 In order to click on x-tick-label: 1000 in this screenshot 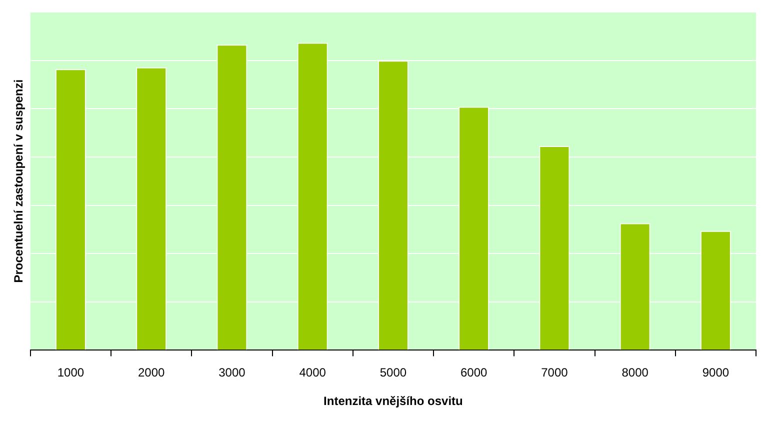, I will do `click(70, 373)`.